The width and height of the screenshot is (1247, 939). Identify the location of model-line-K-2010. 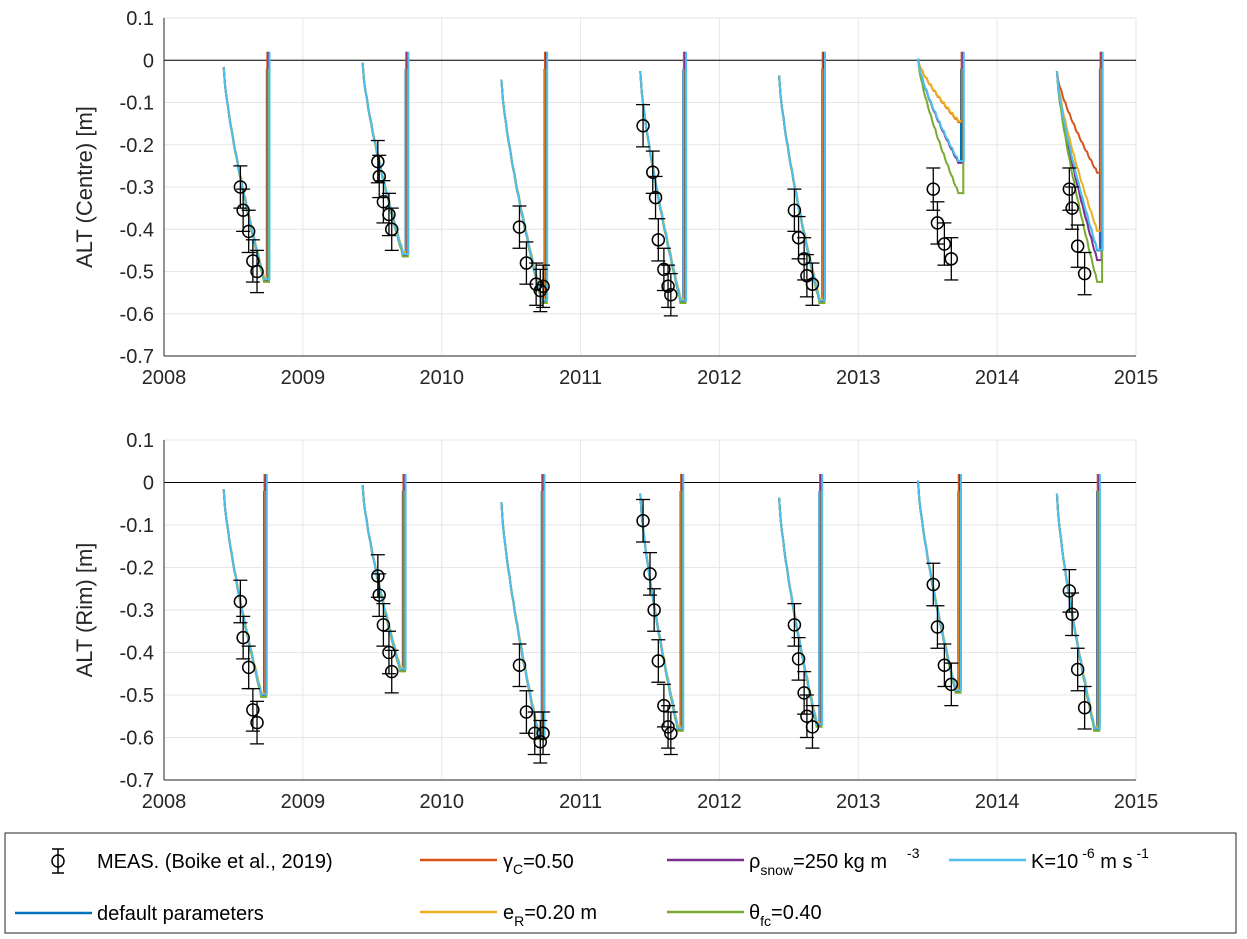
(524, 176).